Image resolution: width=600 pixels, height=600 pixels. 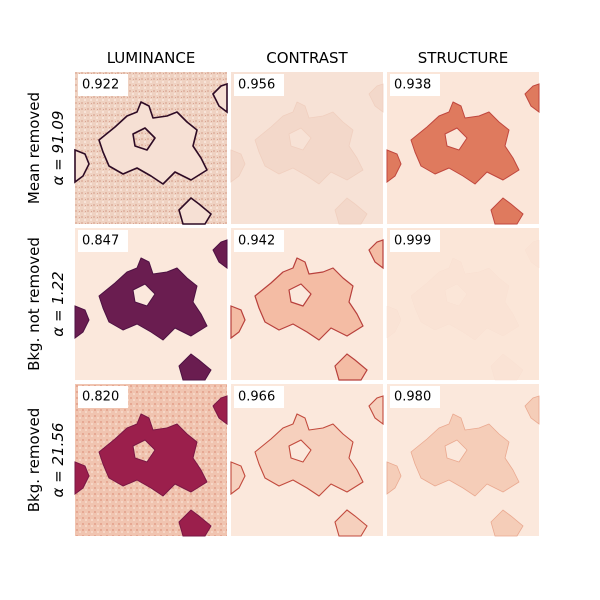 What do you see at coordinates (412, 397) in the screenshot?
I see `score-label: 0.980` at bounding box center [412, 397].